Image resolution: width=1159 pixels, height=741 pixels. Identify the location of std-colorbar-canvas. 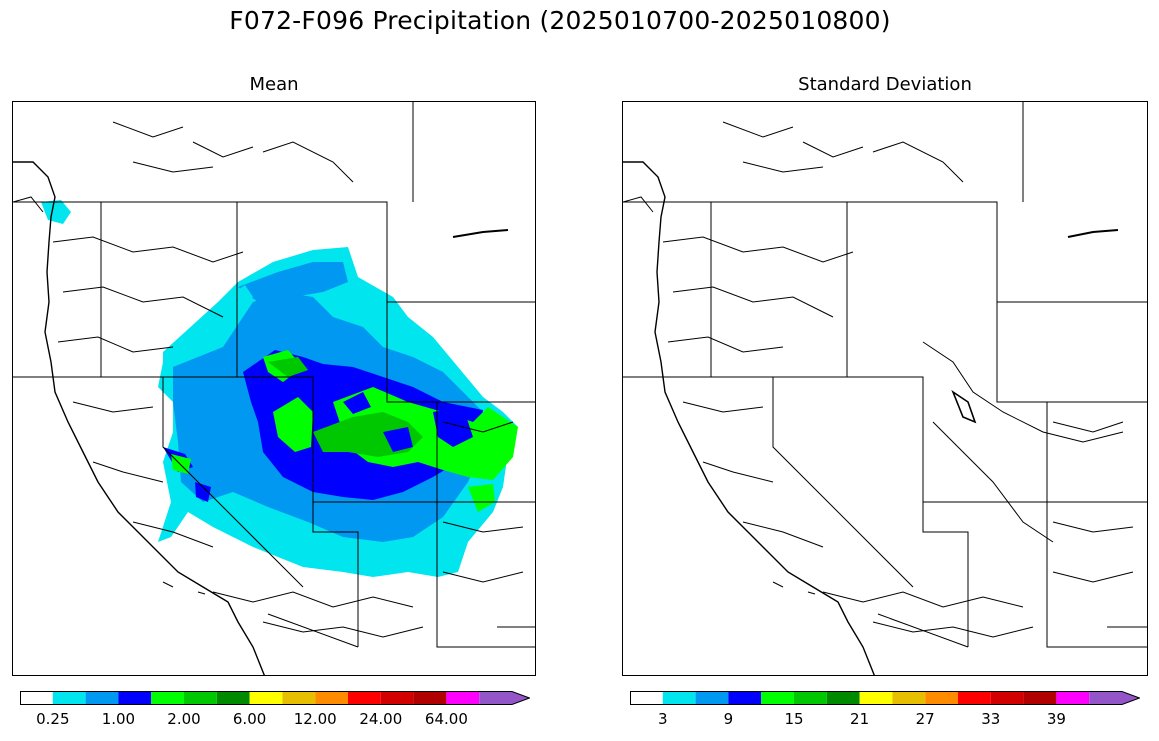
(885, 698).